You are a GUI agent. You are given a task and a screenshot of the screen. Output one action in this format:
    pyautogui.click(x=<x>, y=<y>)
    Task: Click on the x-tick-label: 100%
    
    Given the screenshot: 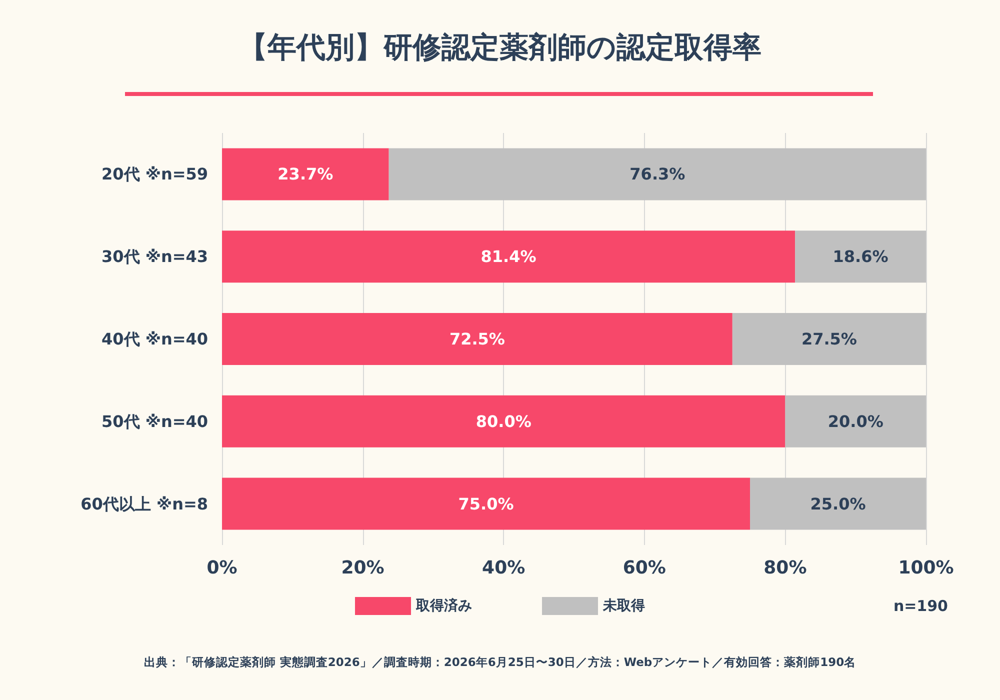 What is the action you would take?
    pyautogui.click(x=926, y=568)
    